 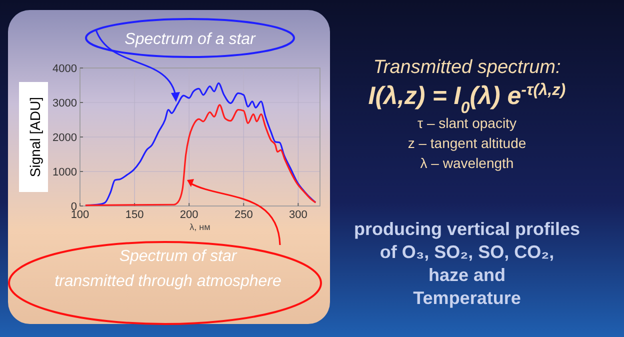 What do you see at coordinates (467, 275) in the screenshot?
I see `text: haze and` at bounding box center [467, 275].